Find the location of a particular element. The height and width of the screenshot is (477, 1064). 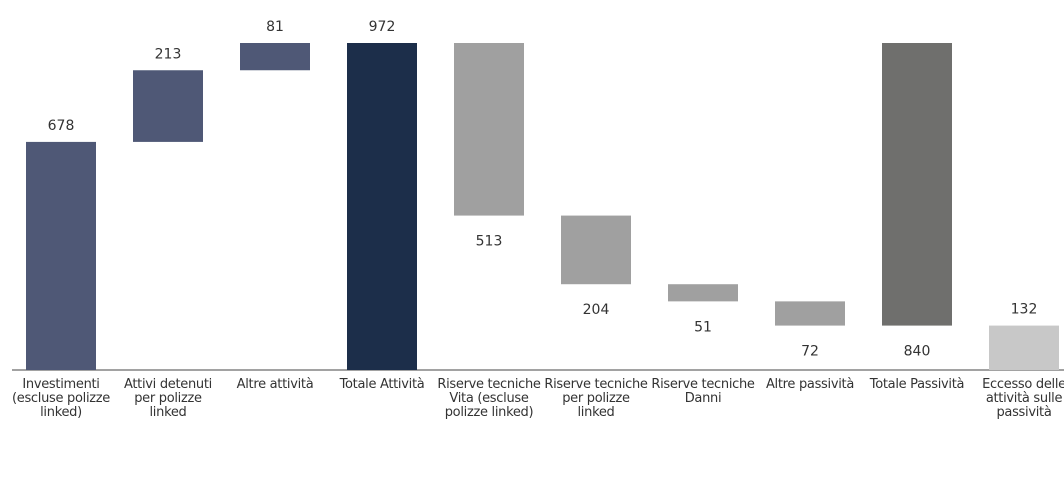

data-label: 72 is located at coordinates (810, 352).